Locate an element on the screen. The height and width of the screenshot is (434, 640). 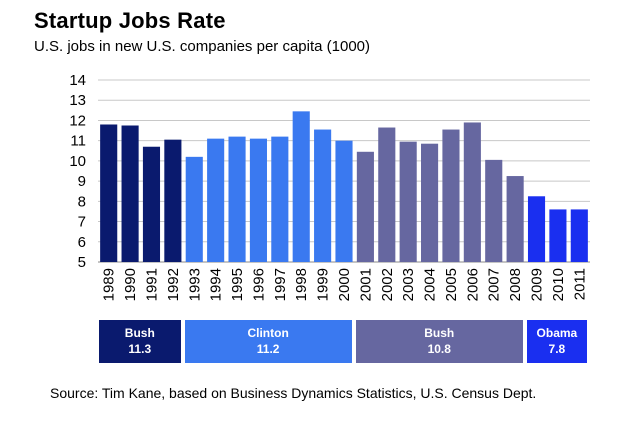
era-box-obama-3: Obama 7.8 is located at coordinates (556, 341).